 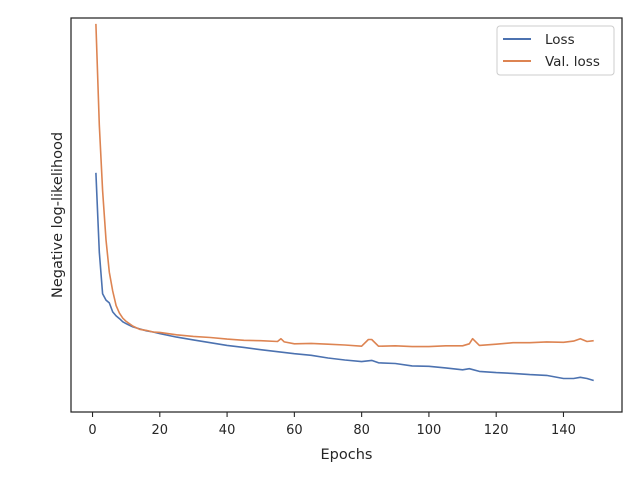 What do you see at coordinates (429, 430) in the screenshot?
I see `x-tick-label: 100` at bounding box center [429, 430].